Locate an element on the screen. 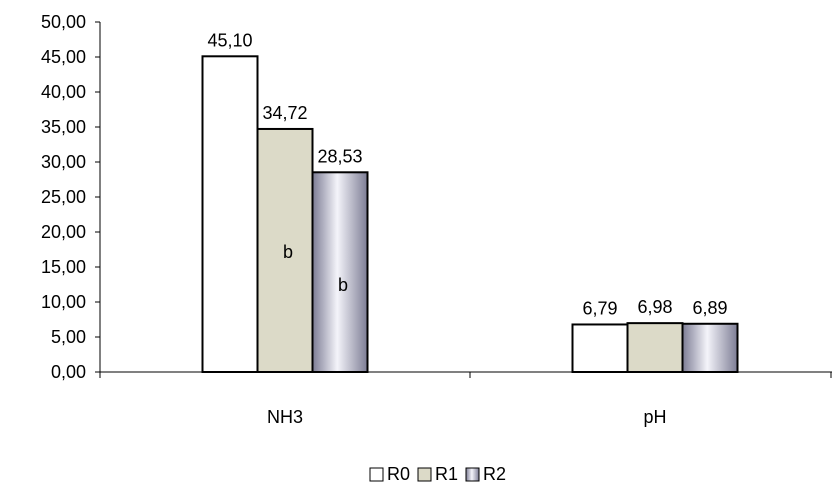  y-tick-label: 40,00 is located at coordinates (63, 92).